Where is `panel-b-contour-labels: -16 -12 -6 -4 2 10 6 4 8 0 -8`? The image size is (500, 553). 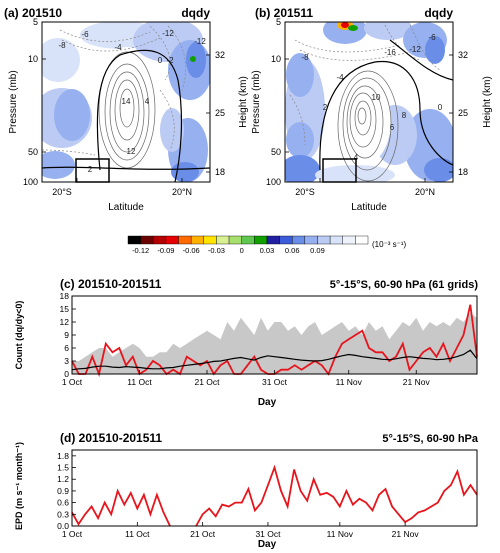
panel-b-contour-labels: -16 -12 -6 -4 2 10 6 4 8 0 -8 is located at coordinates (371, 97).